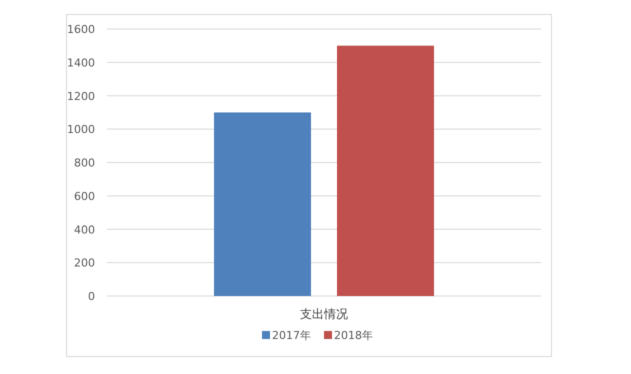  I want to click on x-tick-label: 支出情况, so click(324, 314).